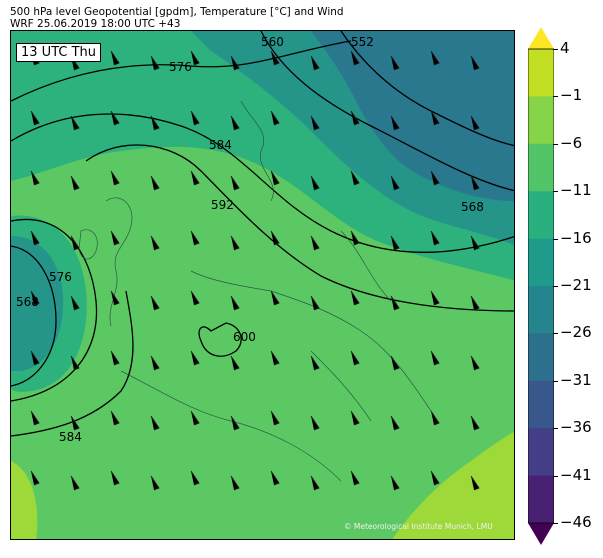 This screenshot has height=558, width=603. Describe the element at coordinates (418, 526) in the screenshot. I see `credit-text: © Meteorological Institute Munich, LMU` at that location.